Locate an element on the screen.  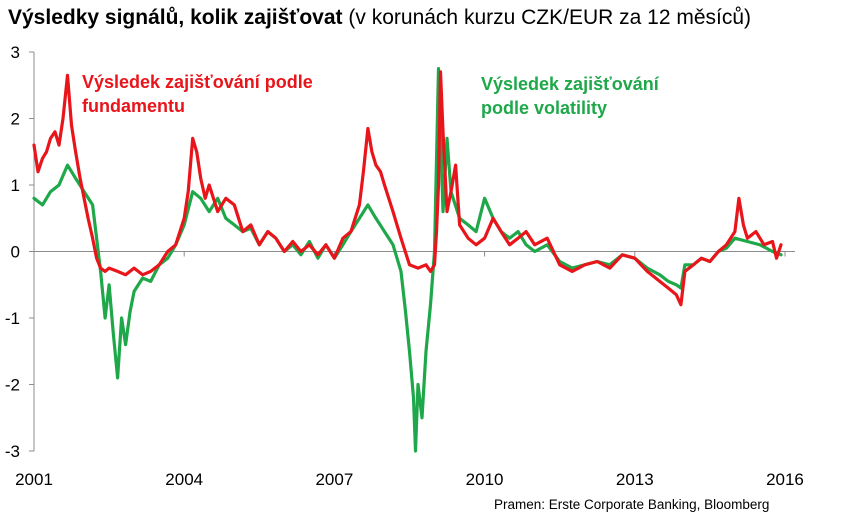
annotation-line: Výsledek zajišťování is located at coordinates (570, 84).